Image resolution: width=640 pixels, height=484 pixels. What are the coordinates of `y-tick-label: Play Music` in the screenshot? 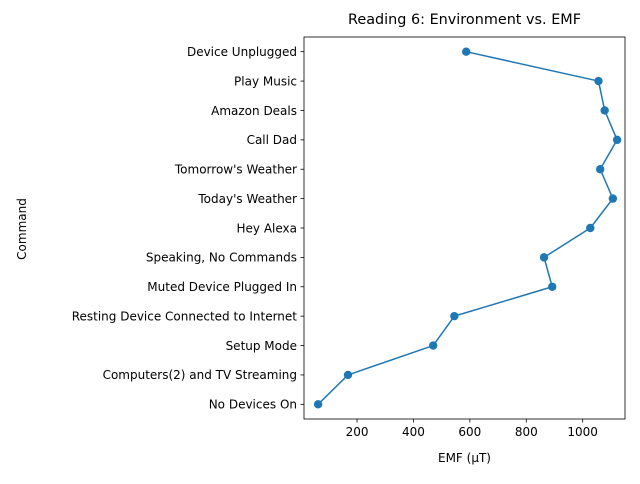 It's located at (265, 81).